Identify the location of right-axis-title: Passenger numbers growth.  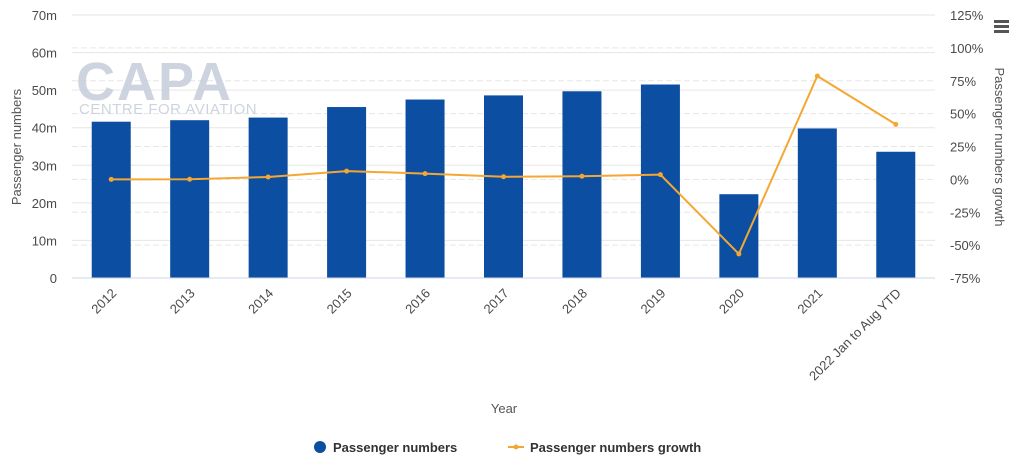
(999, 147).